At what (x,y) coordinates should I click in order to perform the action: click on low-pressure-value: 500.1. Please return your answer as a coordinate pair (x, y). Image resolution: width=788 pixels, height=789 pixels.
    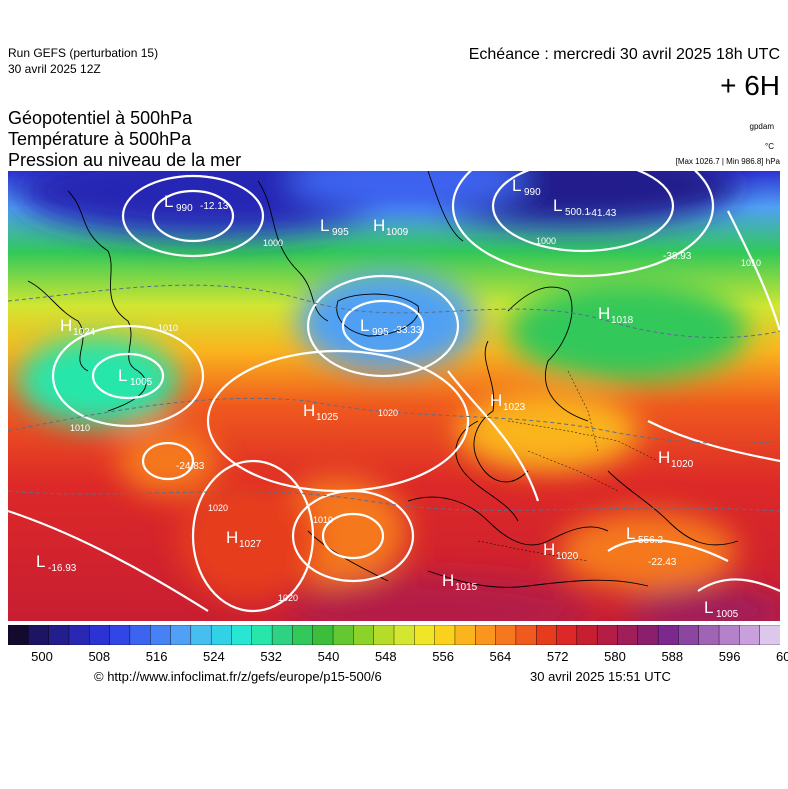
    Looking at the image, I should click on (577, 212).